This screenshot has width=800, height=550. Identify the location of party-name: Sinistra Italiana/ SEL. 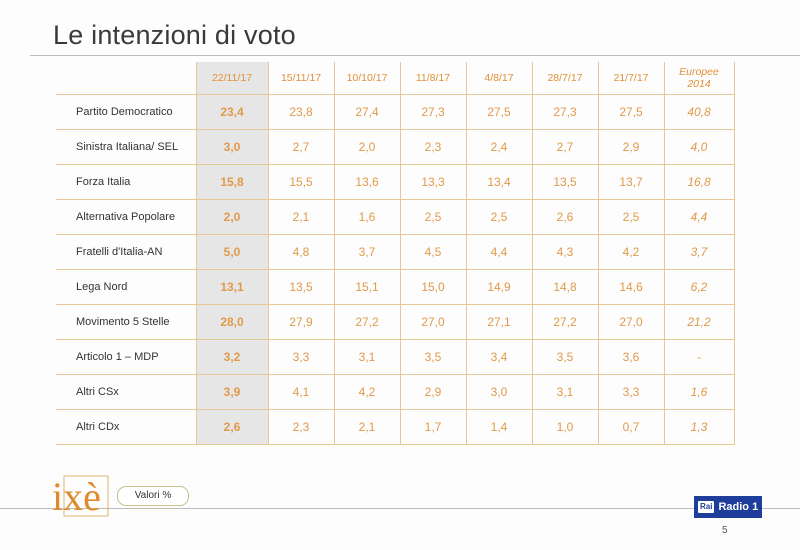
(126, 147).